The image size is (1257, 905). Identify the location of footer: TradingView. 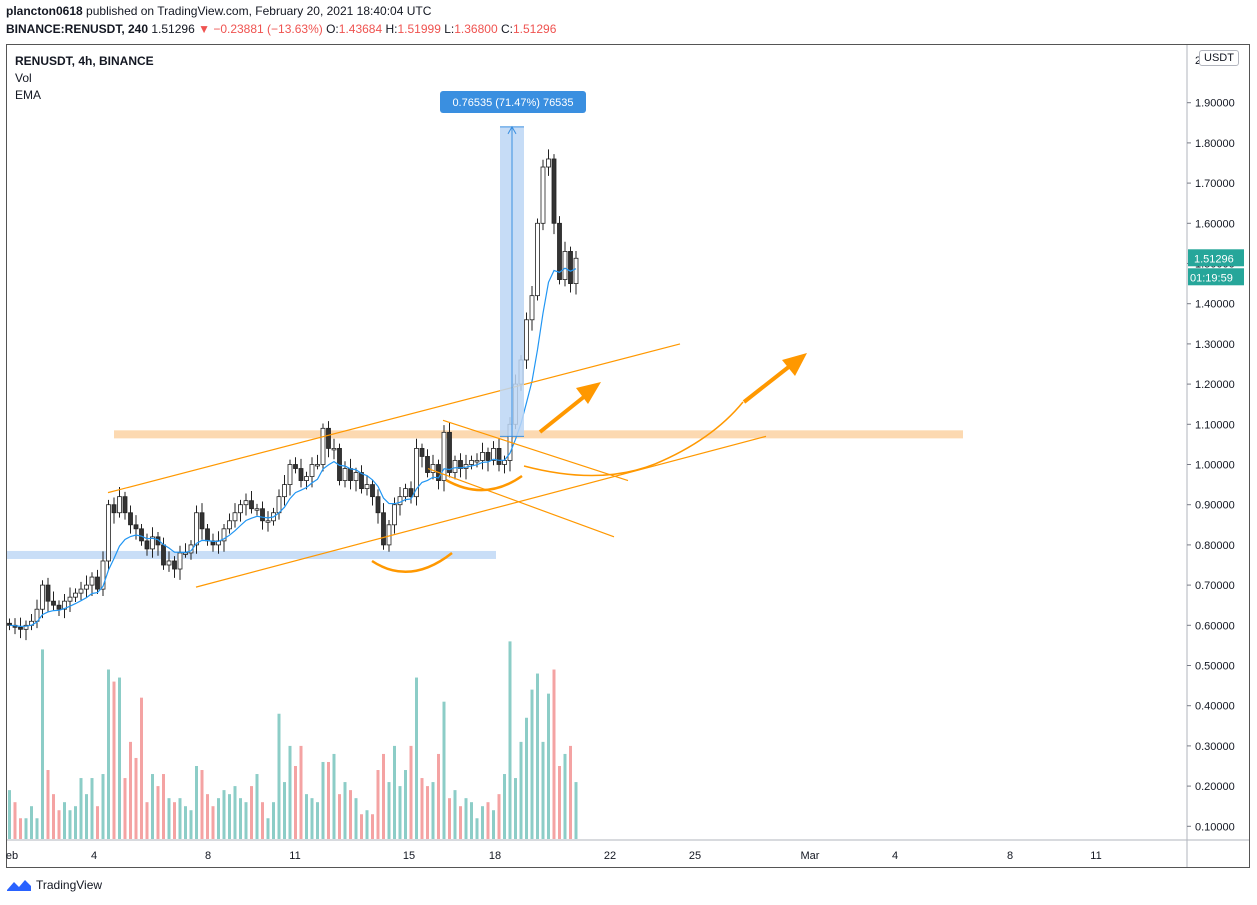
(54, 885).